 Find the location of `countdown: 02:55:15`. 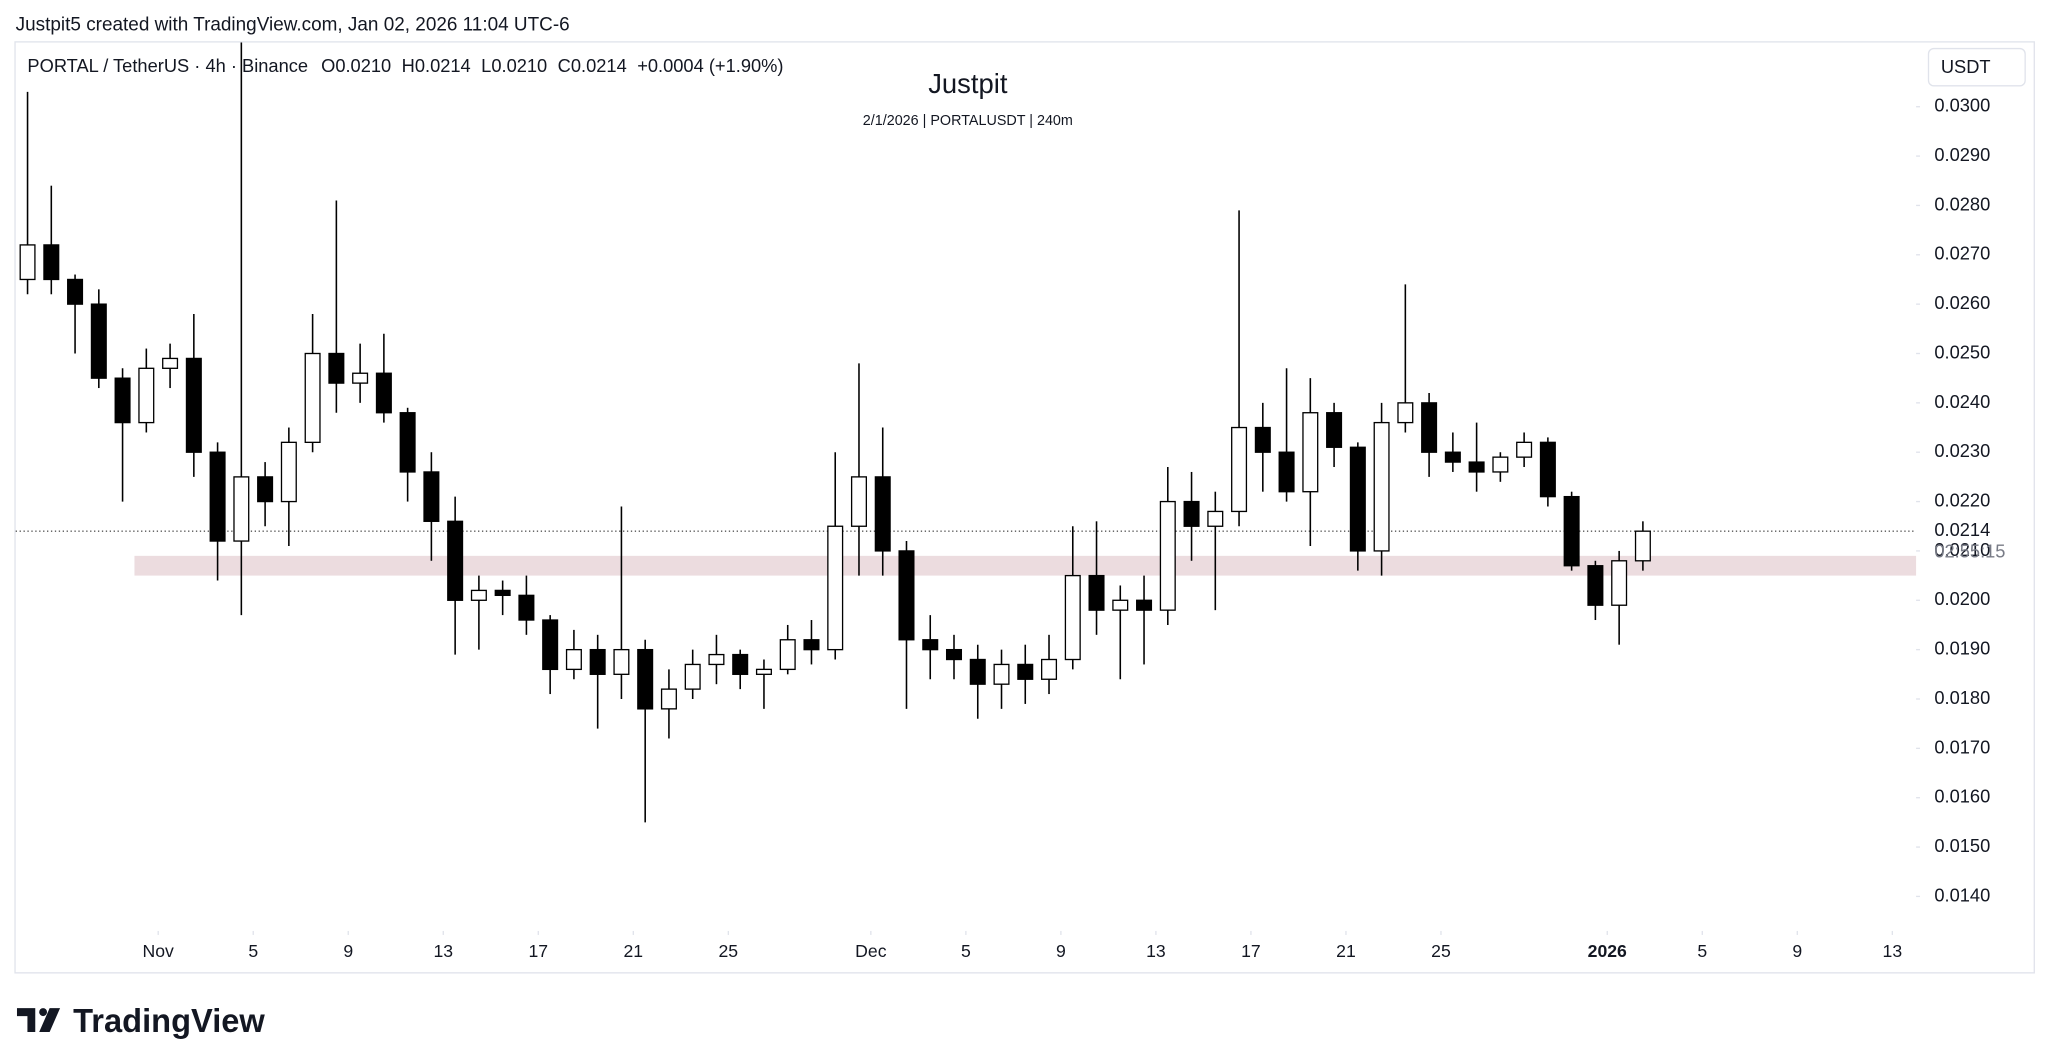

countdown: 02:55:15 is located at coordinates (1969, 550).